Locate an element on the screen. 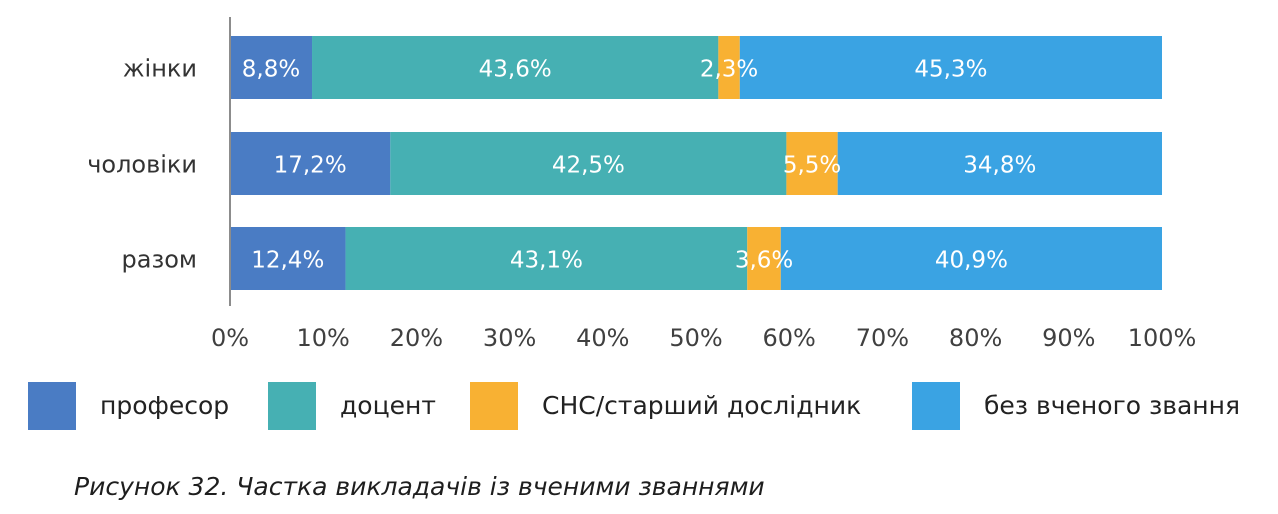 The width and height of the screenshot is (1278, 514). category-label: чоловіки is located at coordinates (142, 165).